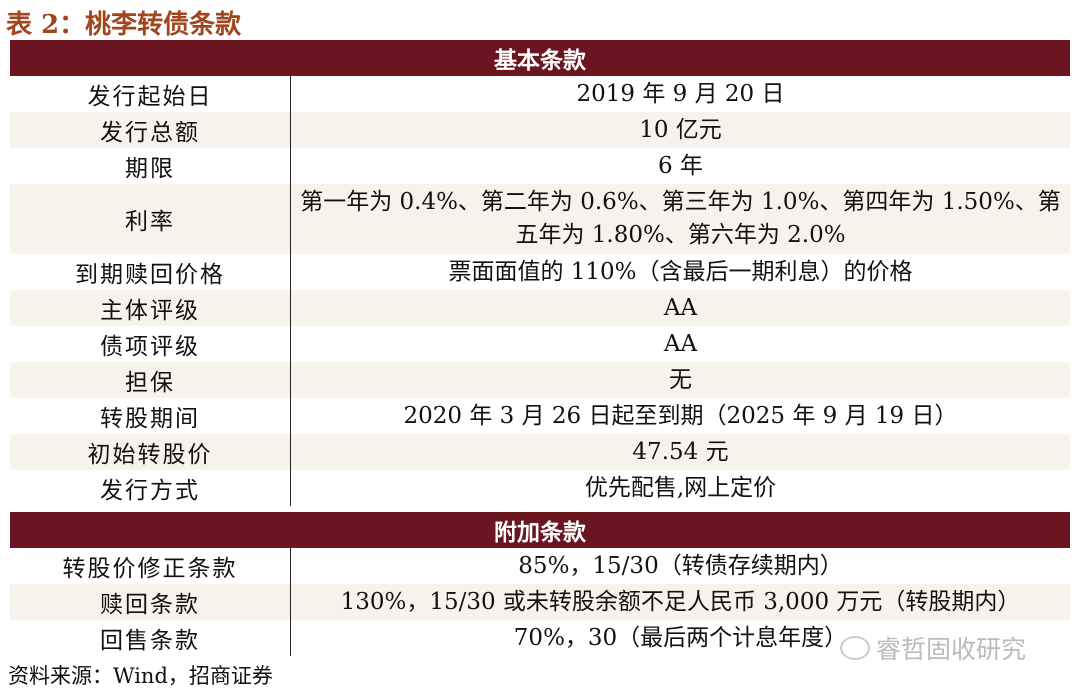 The height and width of the screenshot is (694, 1080). Describe the element at coordinates (540, 94) in the screenshot. I see `table-row: 发行起始日 2019 年 9 月 20 日` at that location.